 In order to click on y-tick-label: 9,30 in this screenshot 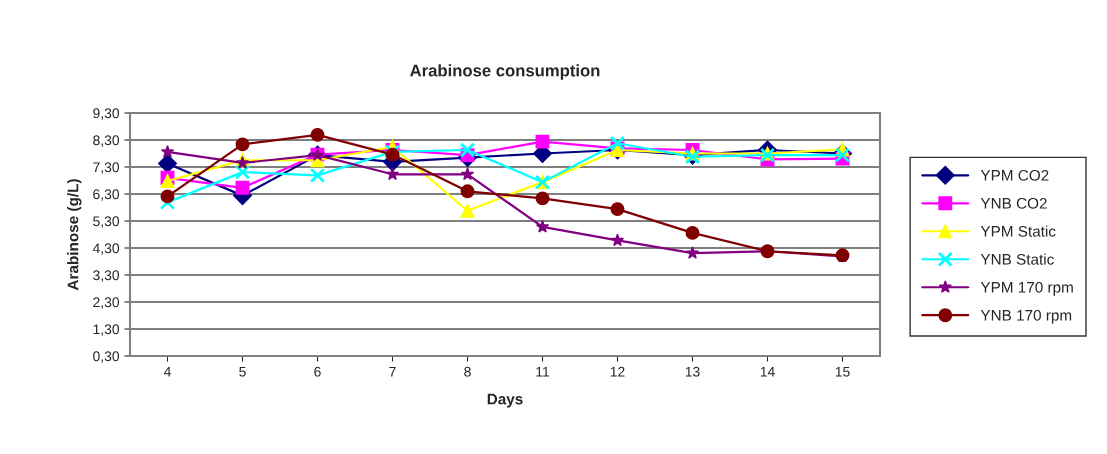, I will do `click(106, 114)`.